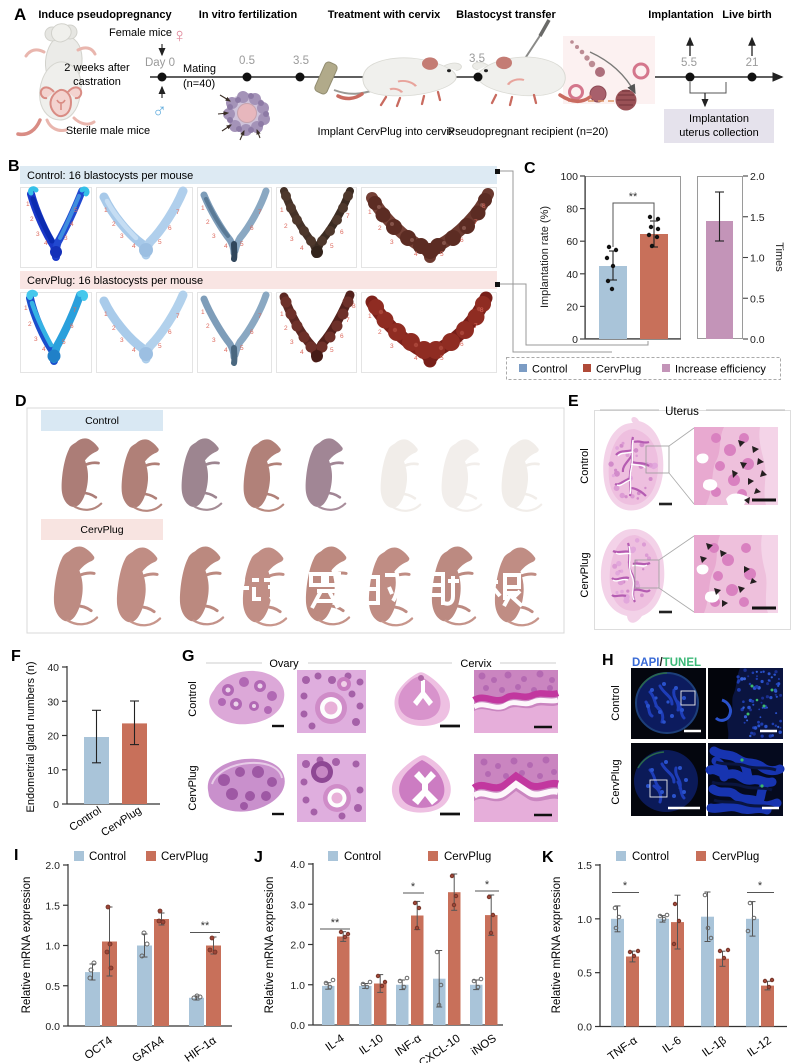 The height and width of the screenshot is (1063, 796). What do you see at coordinates (371, 1045) in the screenshot?
I see `svg-text: IL-10` at bounding box center [371, 1045].